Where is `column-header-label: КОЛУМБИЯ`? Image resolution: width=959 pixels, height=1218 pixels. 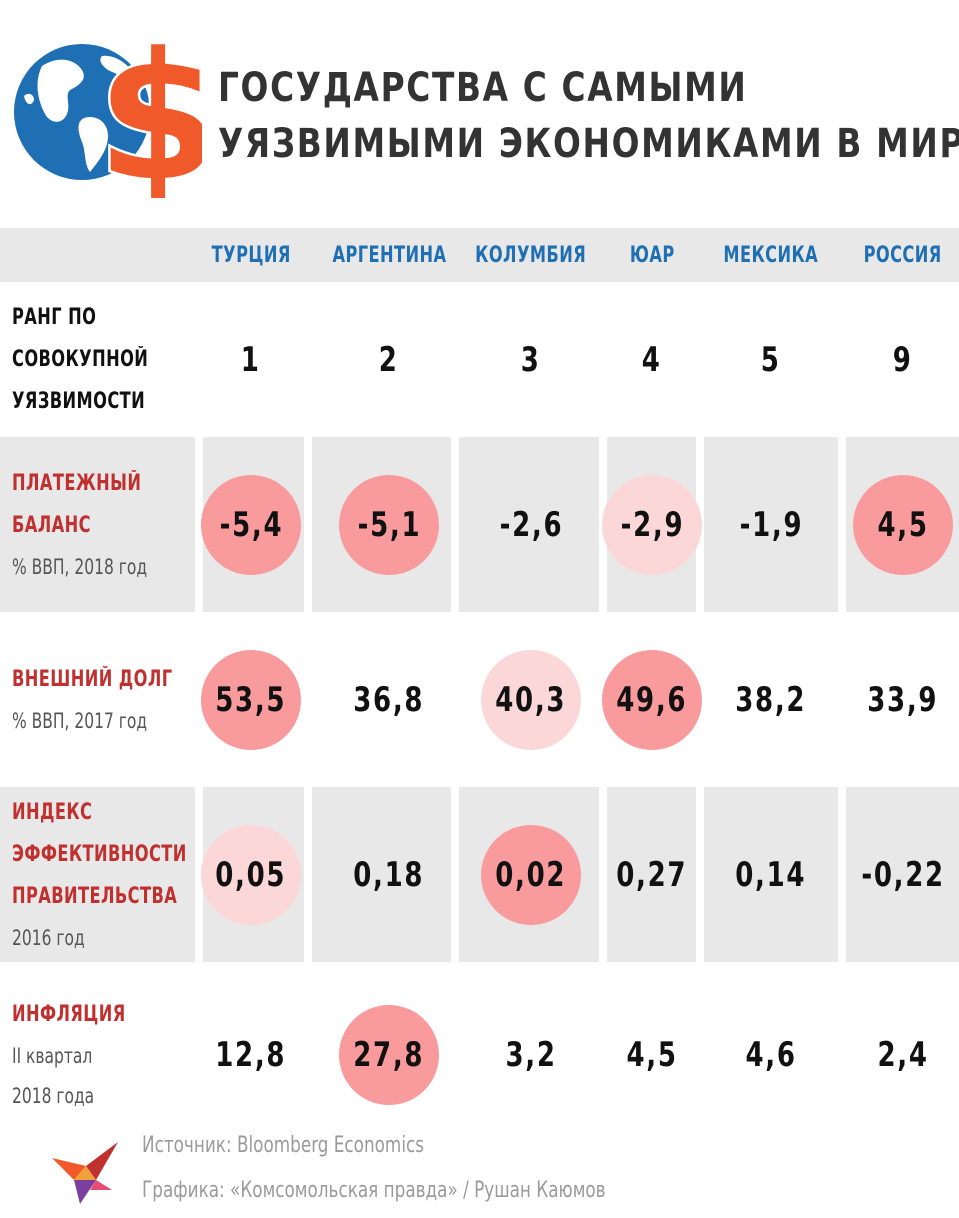 column-header-label: КОЛУМБИЯ is located at coordinates (531, 255).